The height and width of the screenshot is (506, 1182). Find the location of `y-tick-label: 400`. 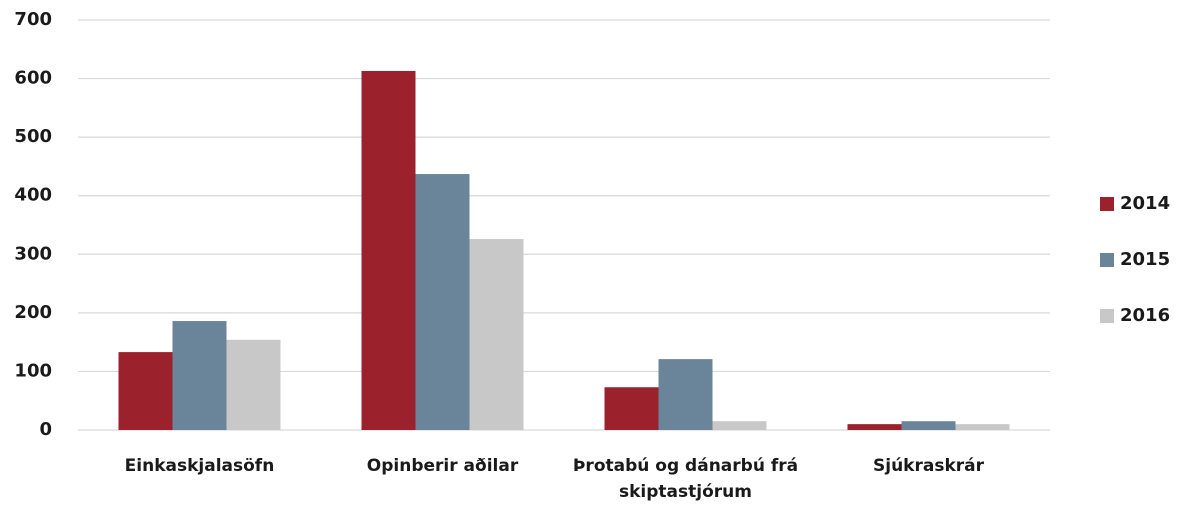

y-tick-label: 400 is located at coordinates (33, 195).